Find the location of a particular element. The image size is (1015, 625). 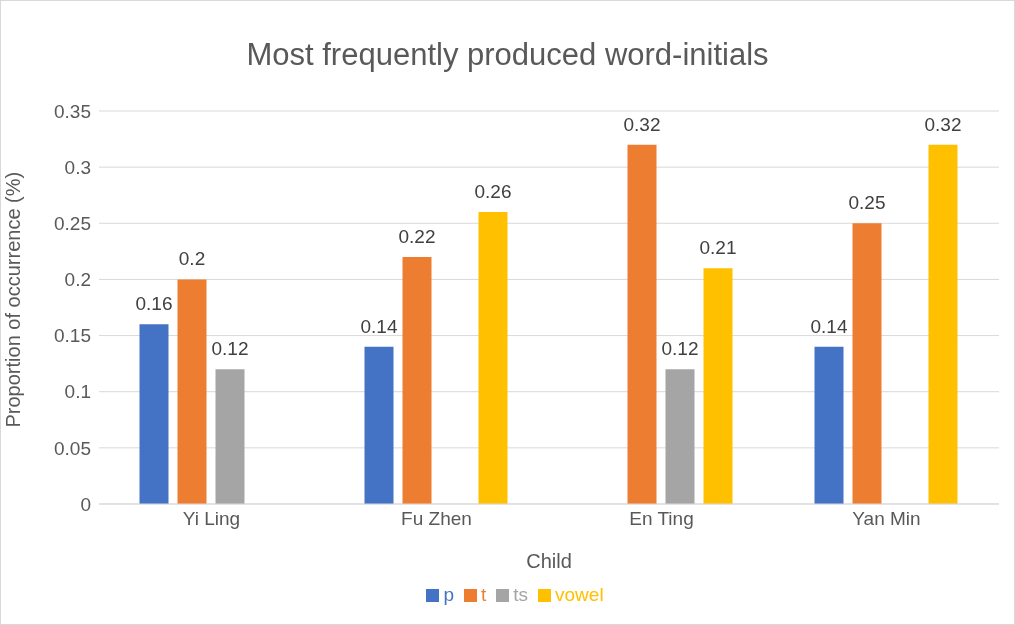

y-tick-label: 0.05 is located at coordinates (72, 448).